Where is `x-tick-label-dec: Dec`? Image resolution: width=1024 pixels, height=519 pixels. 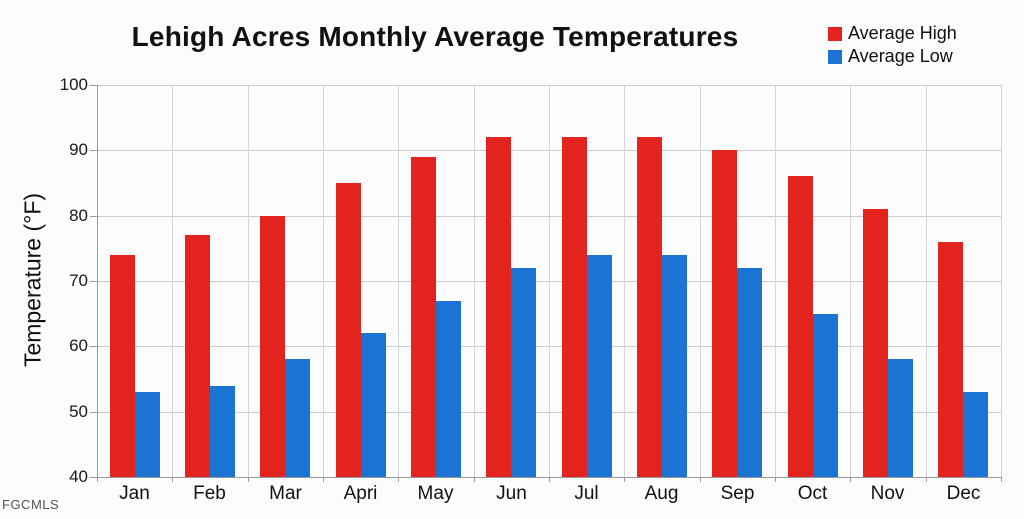 x-tick-label-dec: Dec is located at coordinates (963, 493).